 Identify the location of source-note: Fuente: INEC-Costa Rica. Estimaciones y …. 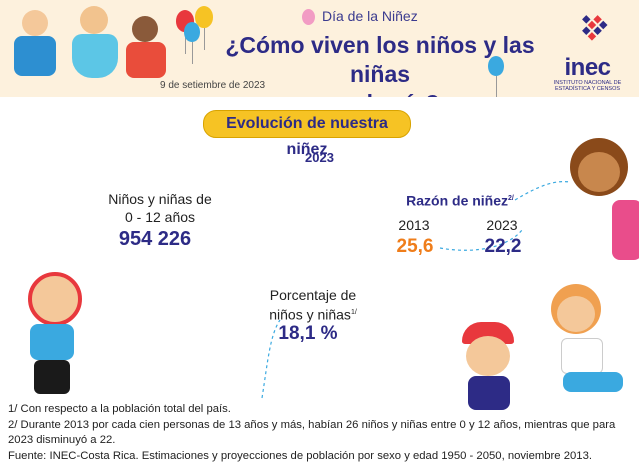
(300, 455).